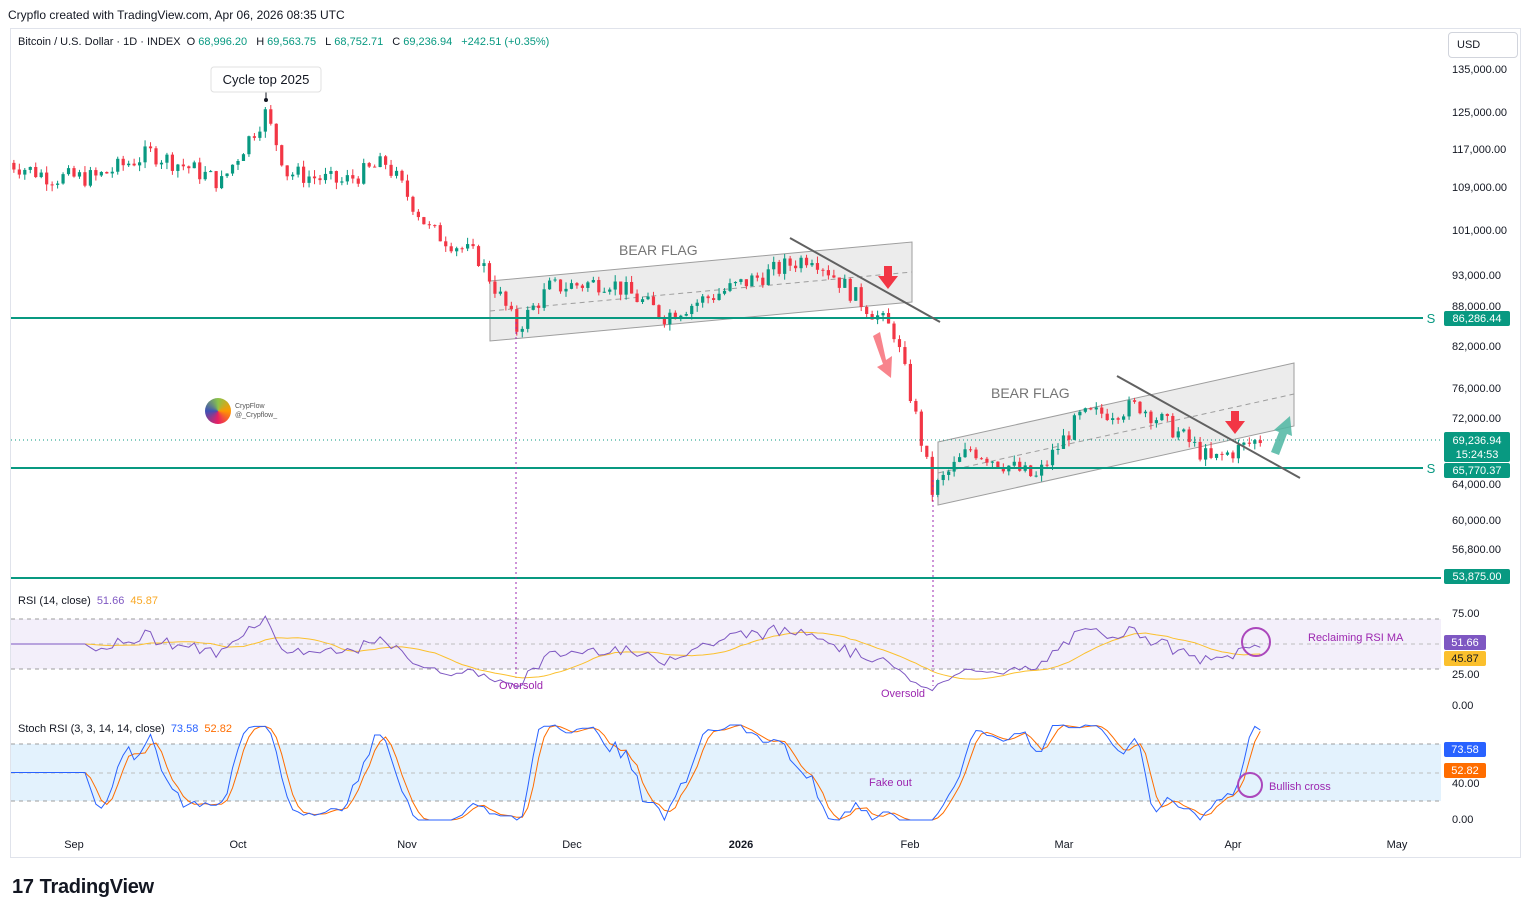 This screenshot has height=918, width=1531. I want to click on tradingview-logo: 17 TradingView, so click(83, 887).